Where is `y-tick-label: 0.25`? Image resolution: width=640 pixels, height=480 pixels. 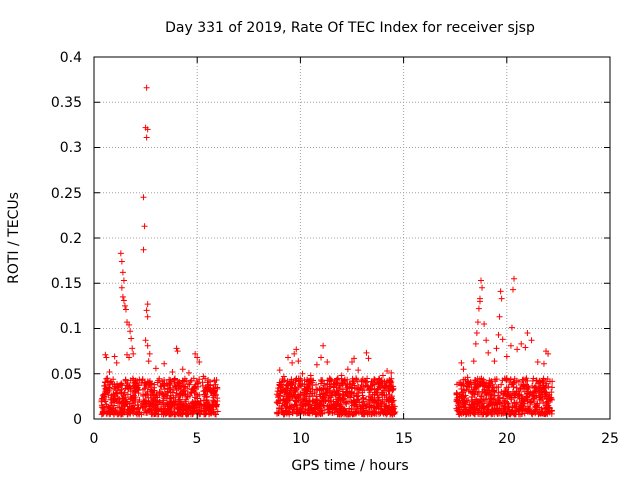
y-tick-label: 0.25 is located at coordinates (66, 194).